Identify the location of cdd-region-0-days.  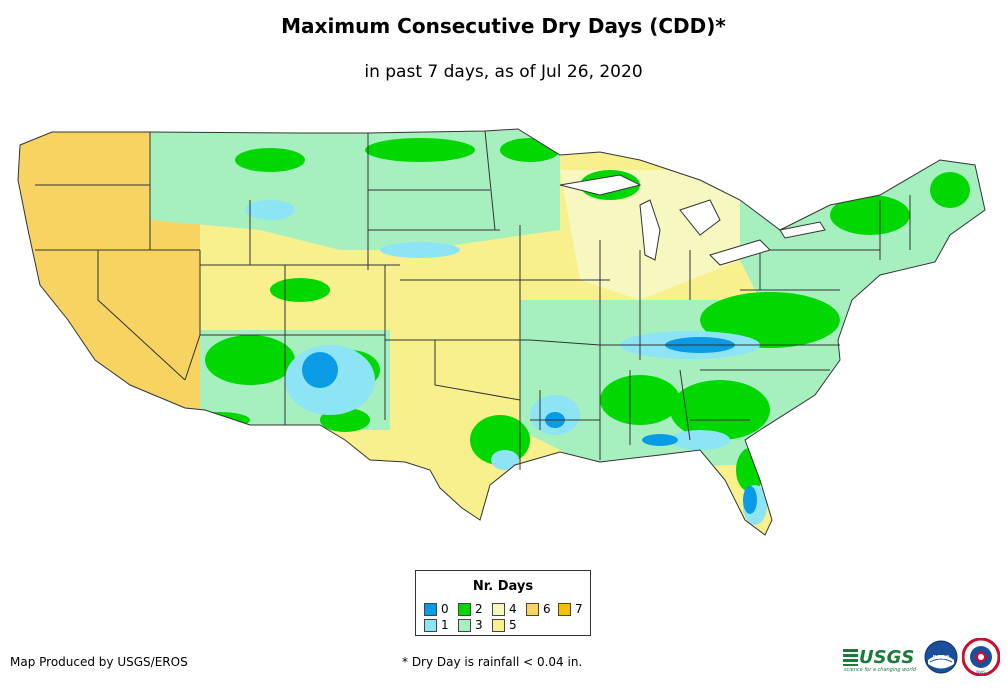
(529, 425).